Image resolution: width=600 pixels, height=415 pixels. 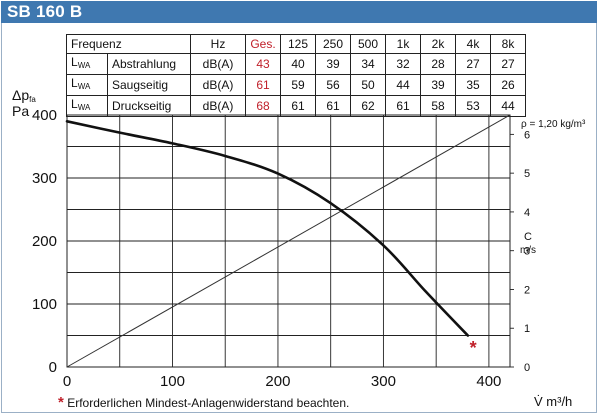 I want to click on row-value: 62, so click(x=368, y=106).